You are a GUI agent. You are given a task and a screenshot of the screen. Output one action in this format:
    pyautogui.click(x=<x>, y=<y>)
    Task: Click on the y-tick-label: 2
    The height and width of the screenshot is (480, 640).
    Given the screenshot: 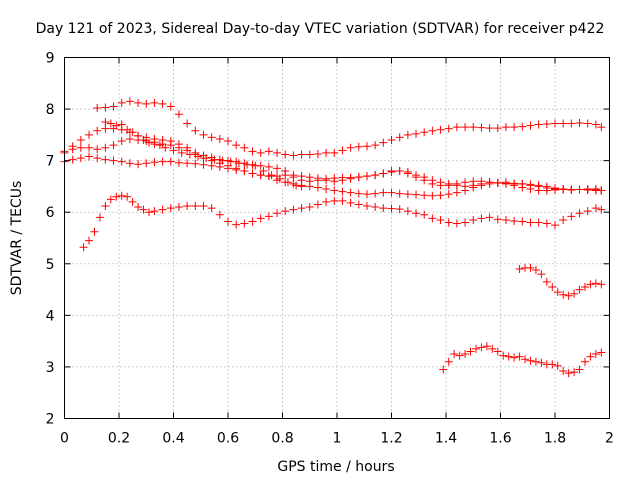 What is the action you would take?
    pyautogui.click(x=50, y=420)
    